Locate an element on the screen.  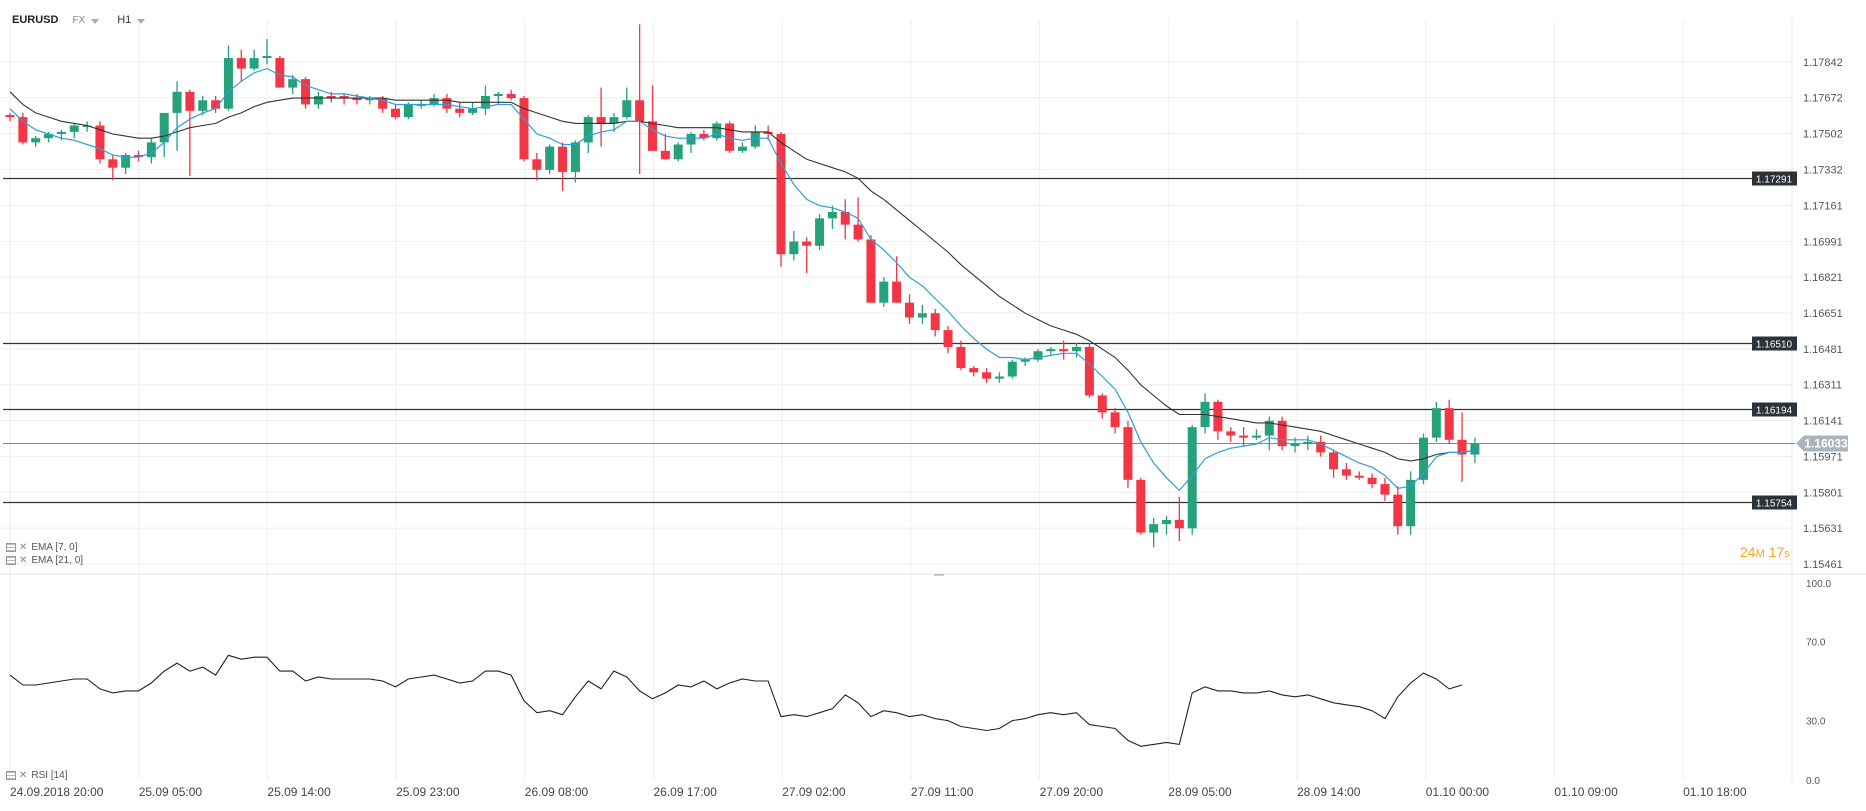
price-tick-label: 1.15971 is located at coordinates (1823, 457).